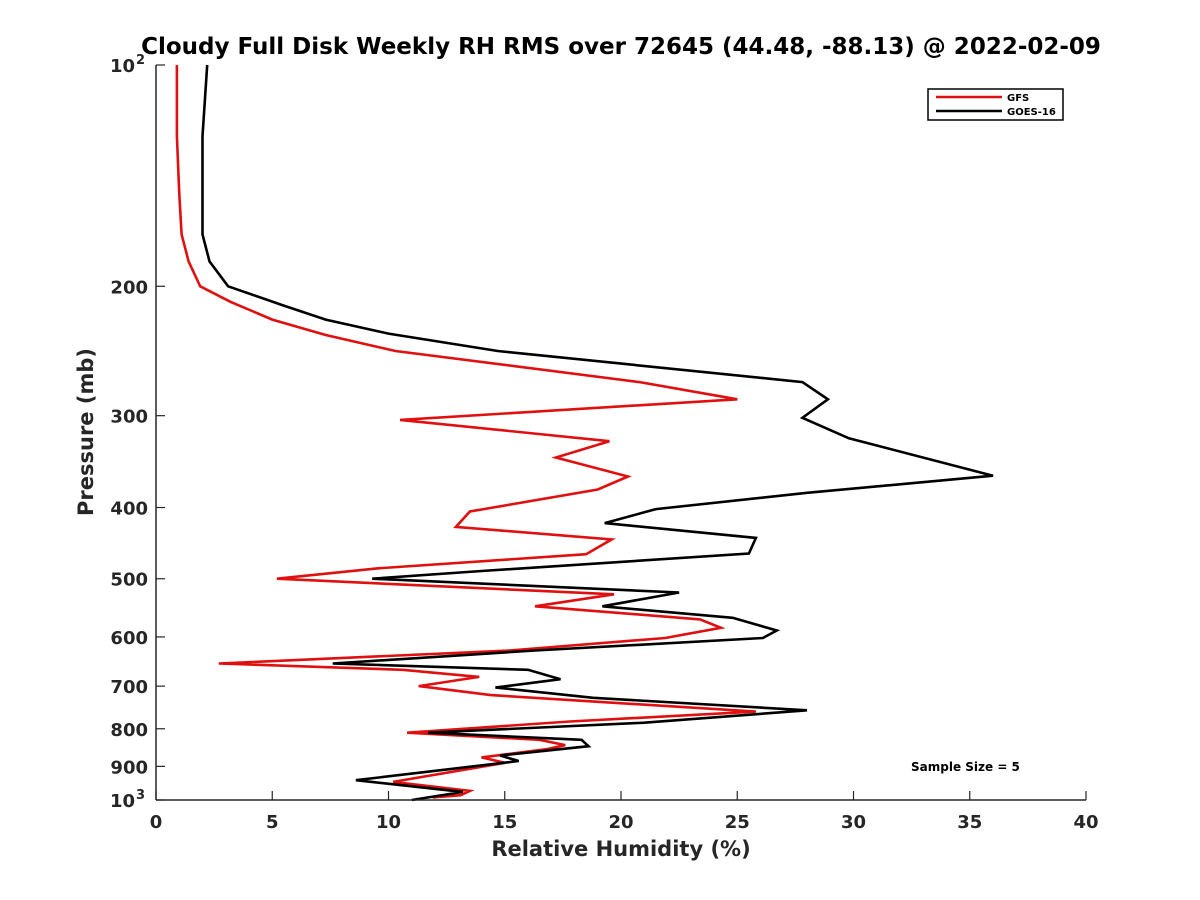 This screenshot has height=900, width=1200. I want to click on y-tick-label: 600, so click(129, 638).